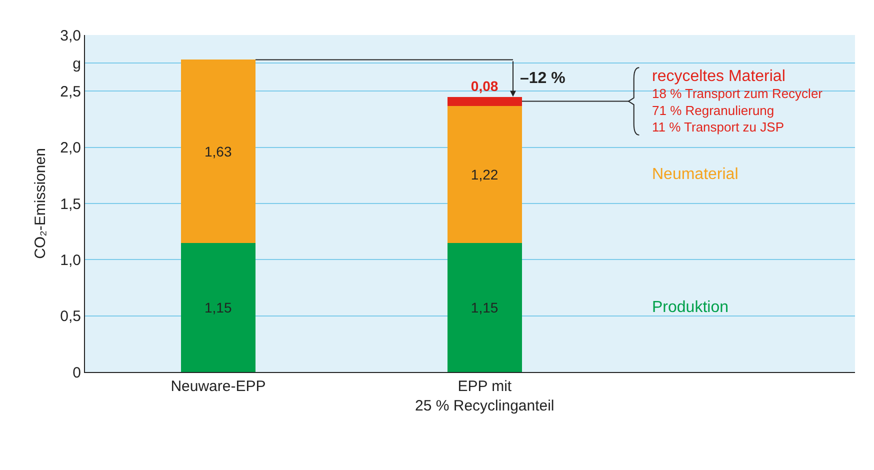  What do you see at coordinates (695, 174) in the screenshot?
I see `text: Neumaterial` at bounding box center [695, 174].